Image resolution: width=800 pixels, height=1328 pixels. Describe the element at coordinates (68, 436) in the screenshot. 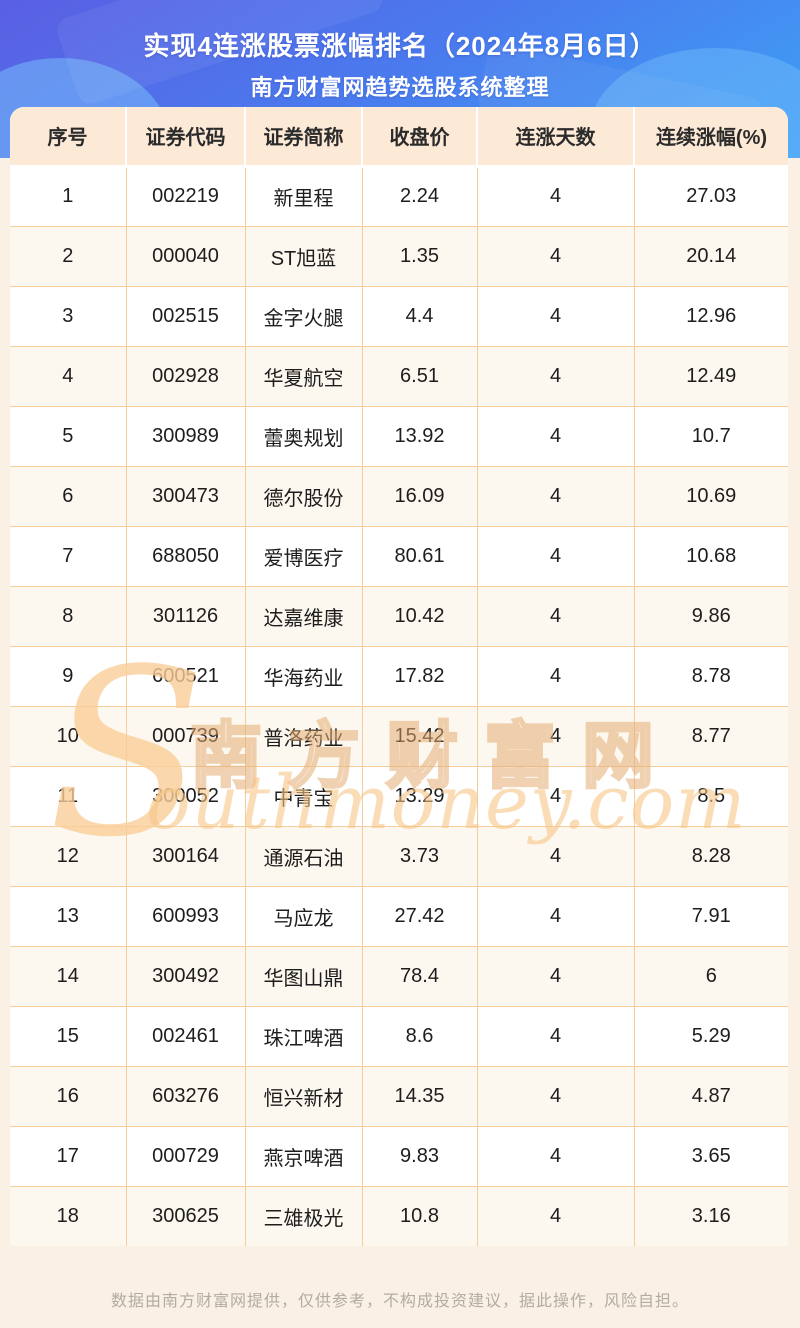

I see `table-cell: 5` at that location.